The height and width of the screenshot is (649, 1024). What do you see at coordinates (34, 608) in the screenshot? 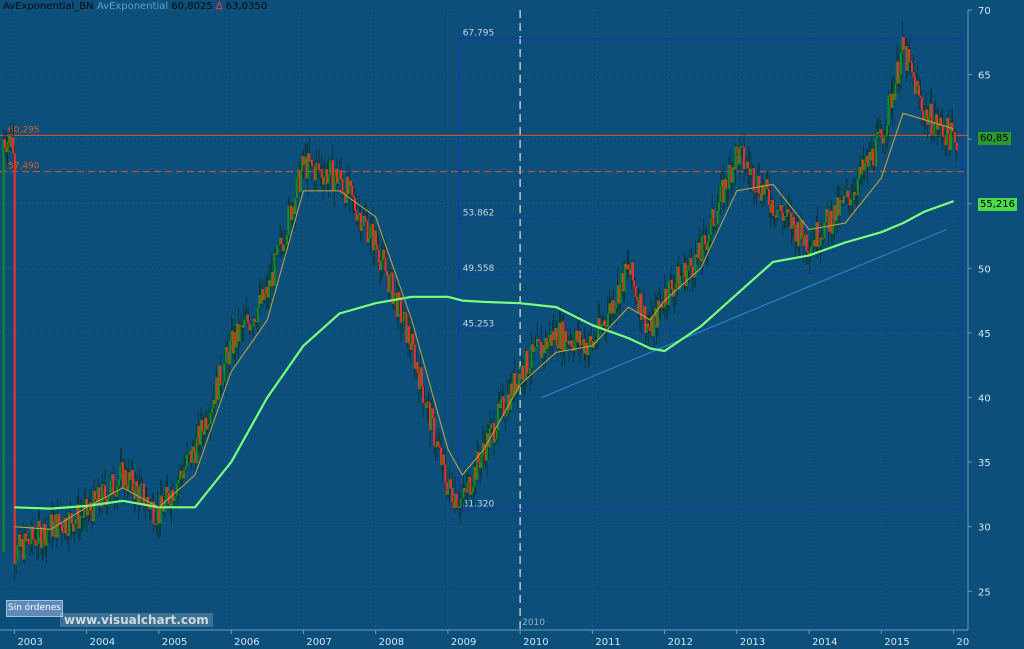
I see `orders-badge: Sin órdenes` at bounding box center [34, 608].